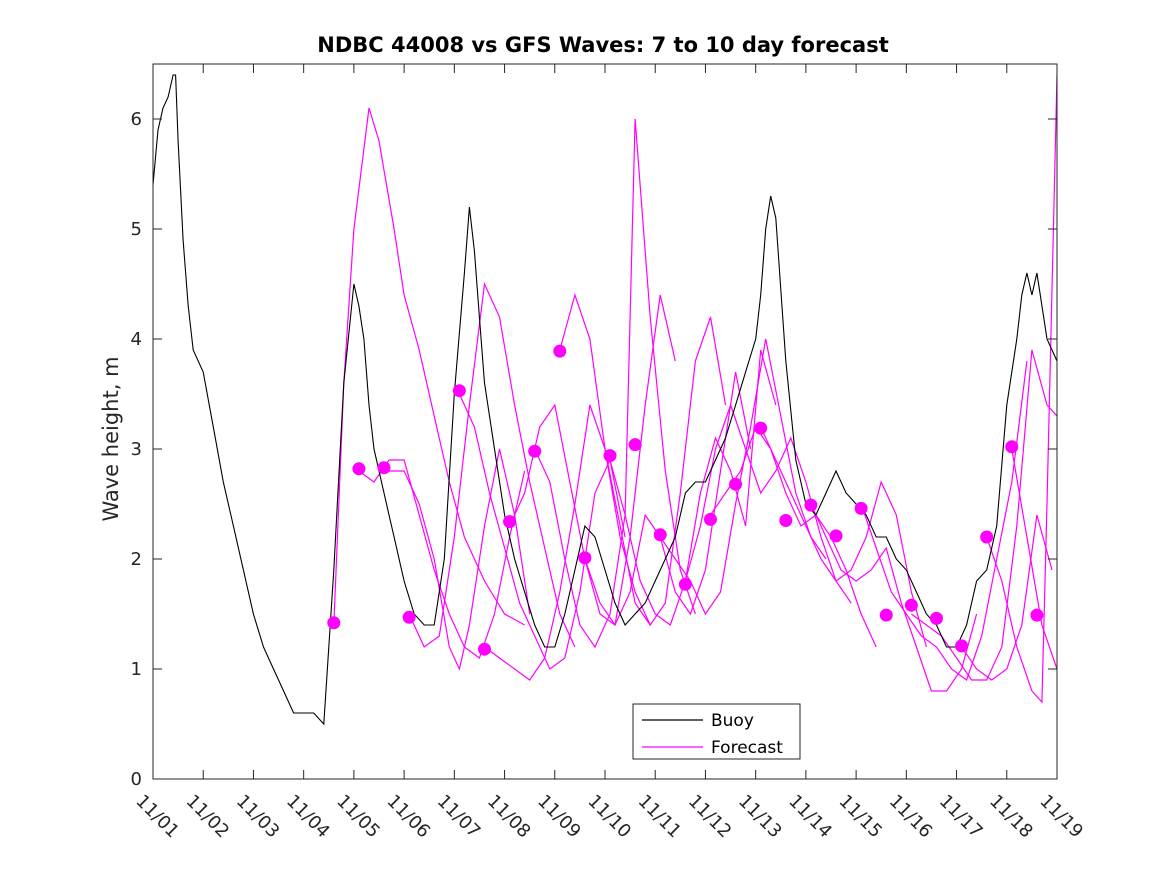  Describe the element at coordinates (136, 119) in the screenshot. I see `y-tick-label: 6` at that location.